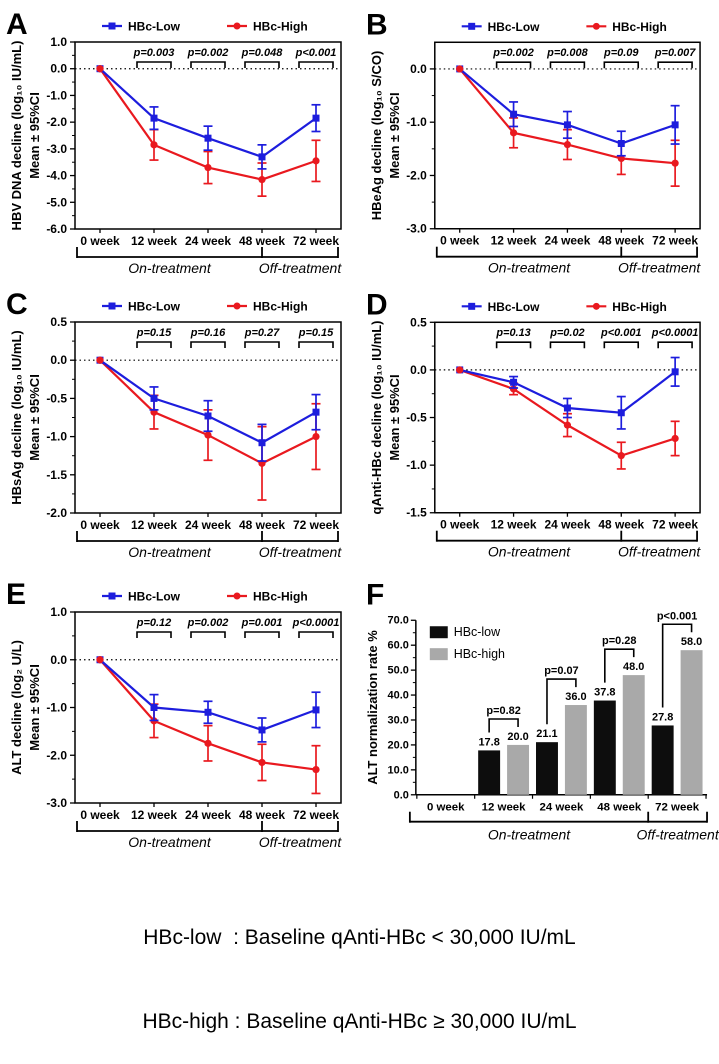 The width and height of the screenshot is (719, 1064). What do you see at coordinates (301, 842) in the screenshot?
I see `off-treatment-label: Off-treatment` at bounding box center [301, 842].